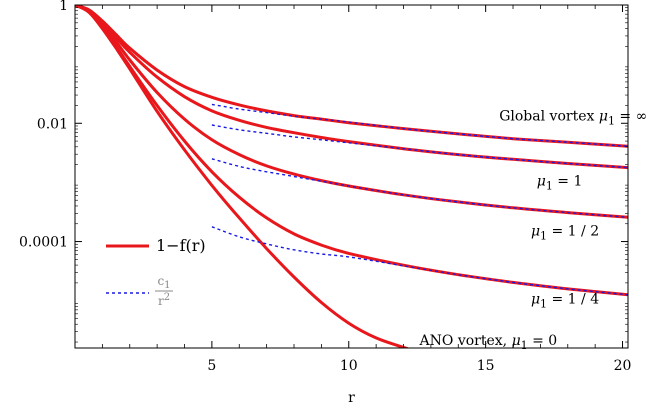  What do you see at coordinates (181, 245) in the screenshot?
I see `legend-solid-label: 1−f(r)` at bounding box center [181, 245].